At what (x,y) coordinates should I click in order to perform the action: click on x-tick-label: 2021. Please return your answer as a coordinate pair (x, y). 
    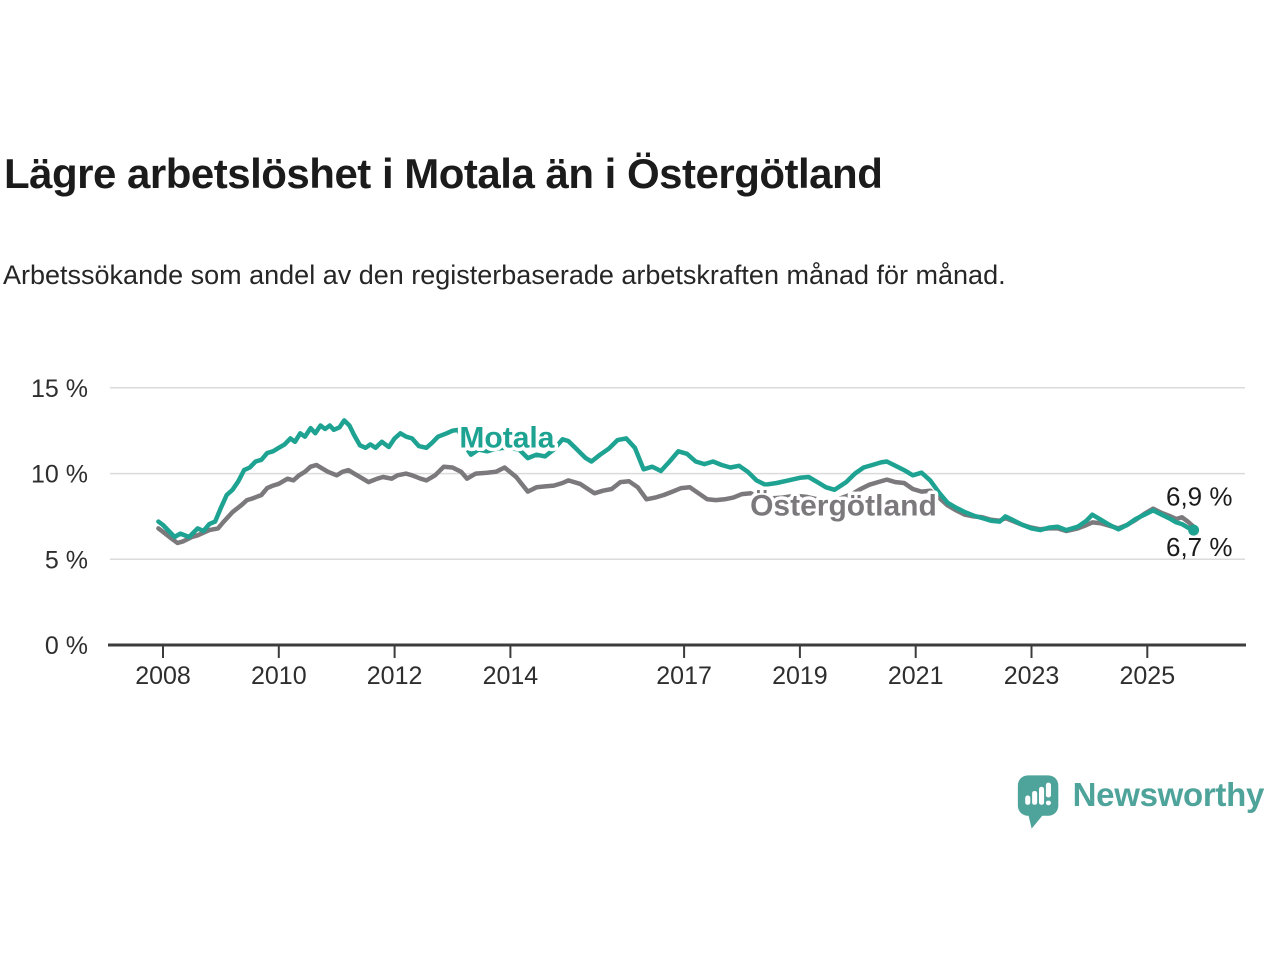
    Looking at the image, I should click on (916, 676).